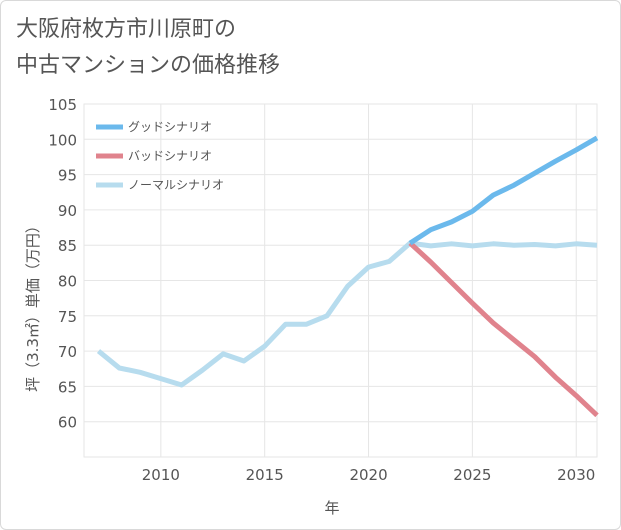 This screenshot has width=621, height=530. I want to click on x-tick-label: 2010, so click(161, 475).